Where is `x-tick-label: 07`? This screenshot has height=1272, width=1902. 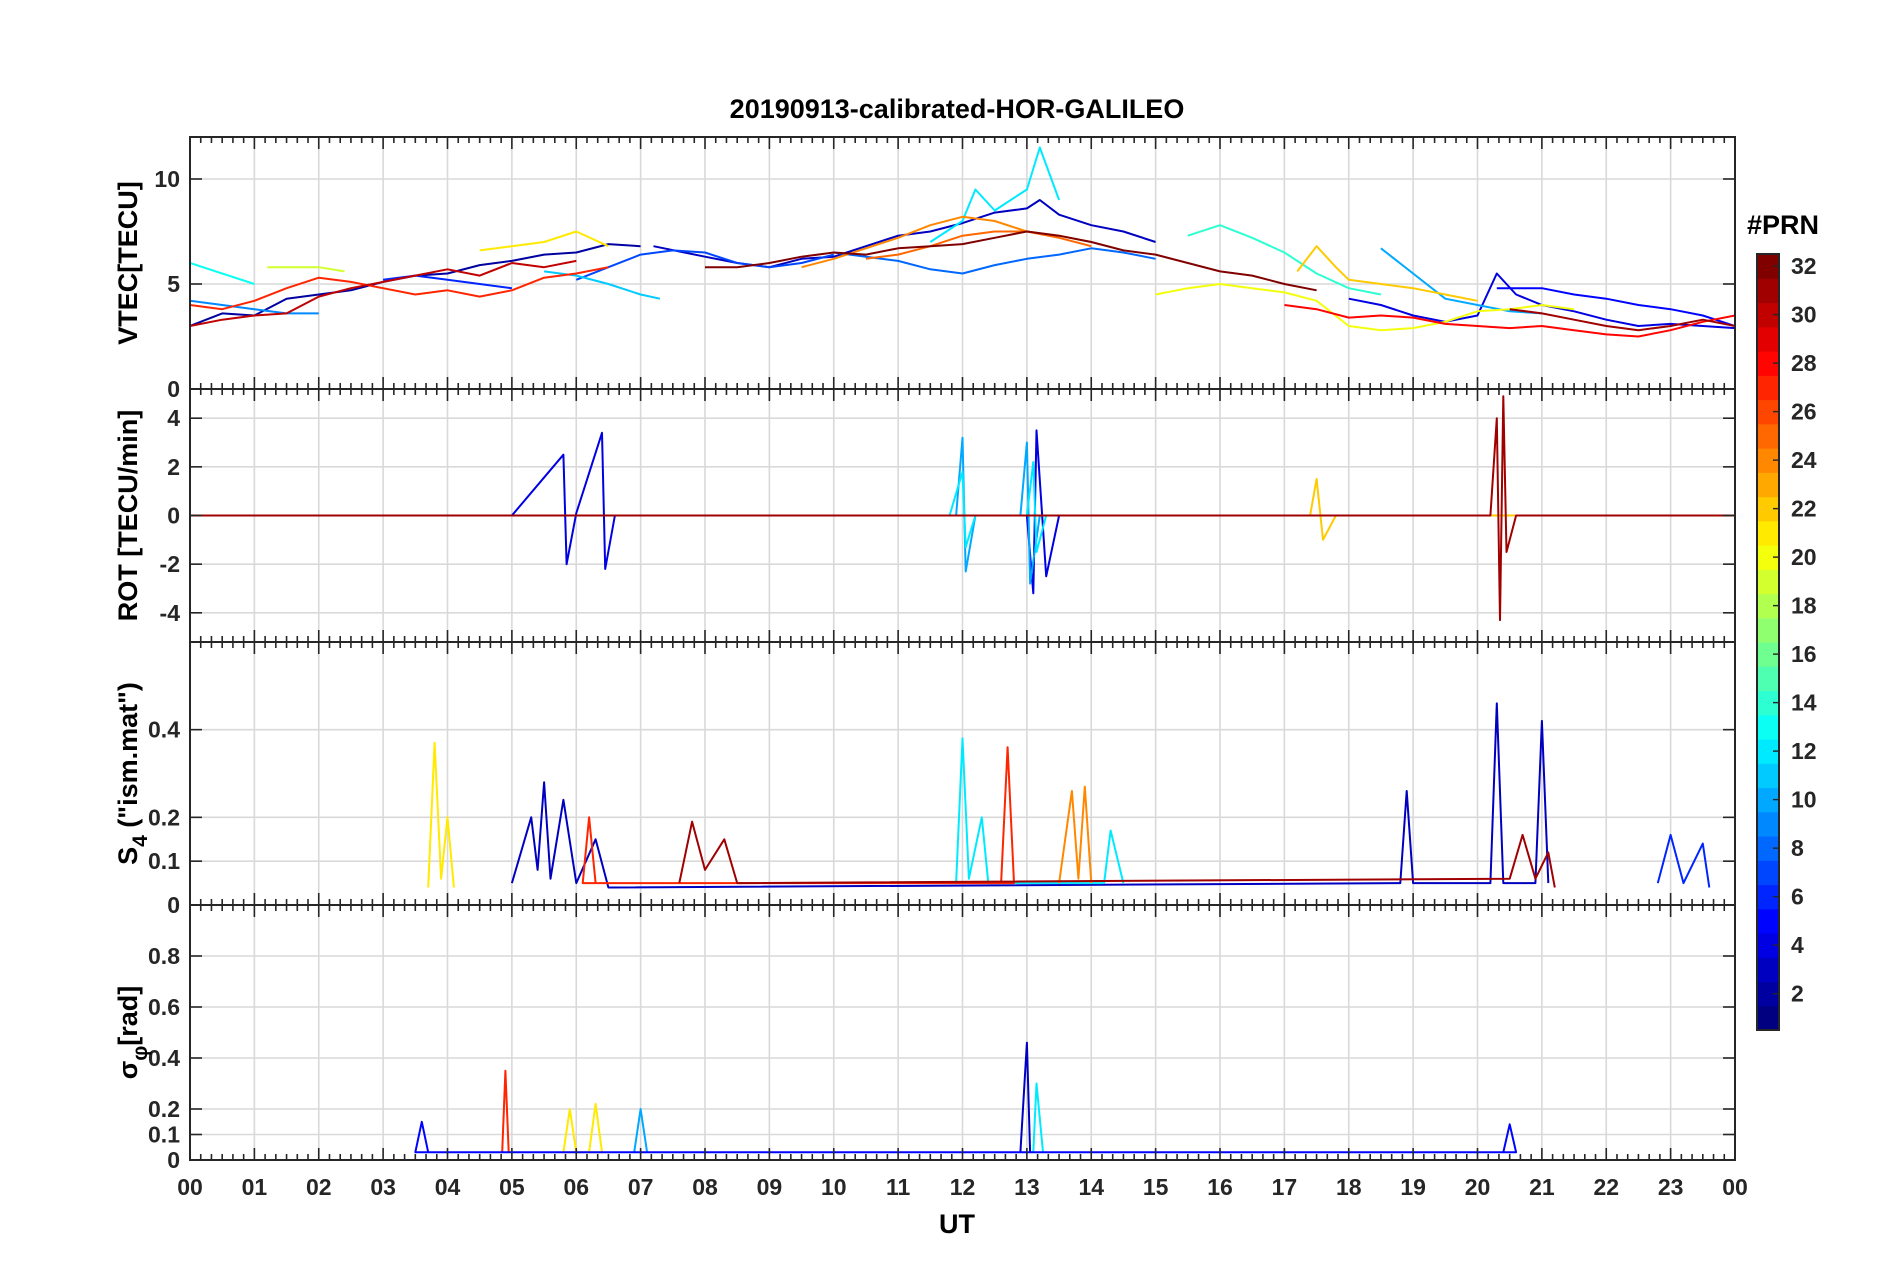 x-tick-label: 07 is located at coordinates (641, 1187).